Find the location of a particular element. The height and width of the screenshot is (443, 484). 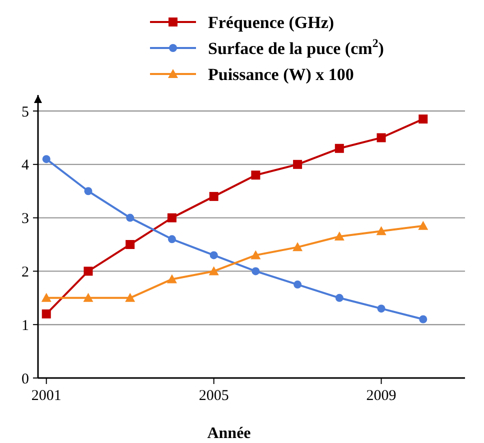

legend-label: Fréquence (GHz) is located at coordinates (271, 22).